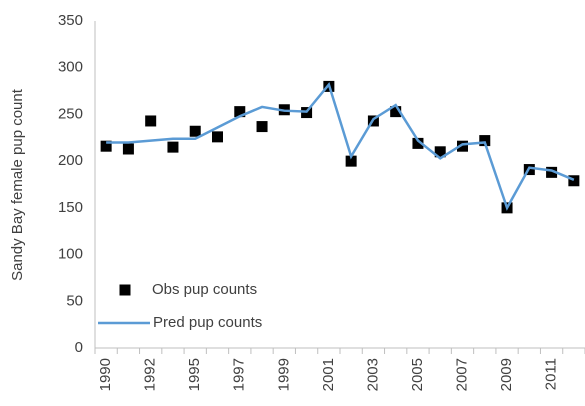 The image size is (585, 406). What do you see at coordinates (74, 300) in the screenshot?
I see `y-tick-label: 50` at bounding box center [74, 300].